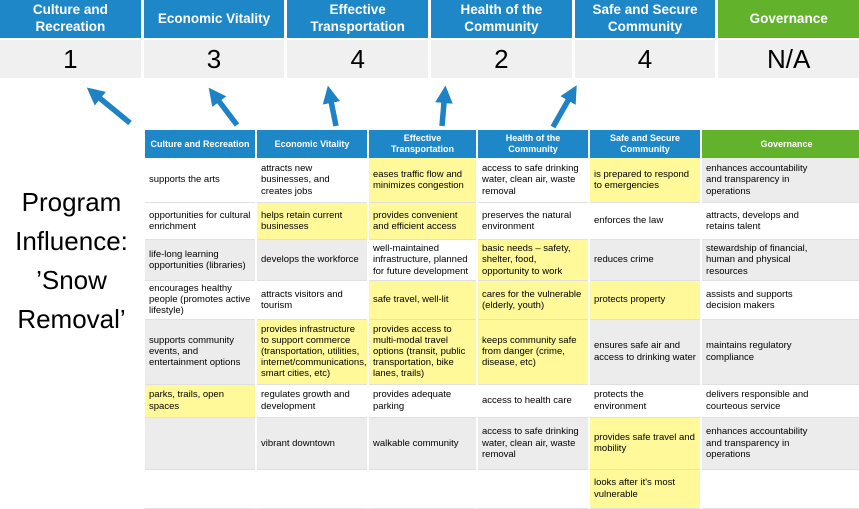 Image resolution: width=859 pixels, height=509 pixels. What do you see at coordinates (780, 300) in the screenshot?
I see `matrix-cell: assists and supports decision makers` at bounding box center [780, 300].